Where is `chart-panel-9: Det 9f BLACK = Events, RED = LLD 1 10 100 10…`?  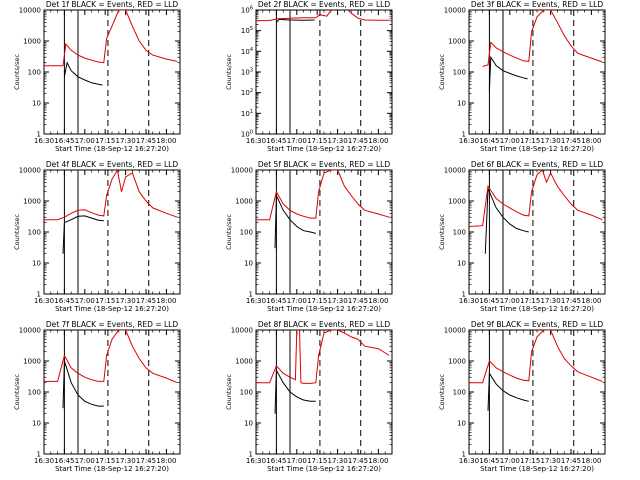
chart-panel-9: Det 9f BLACK = Events, RED = LLD 1 10 100 10… is located at coordinates (522, 396).